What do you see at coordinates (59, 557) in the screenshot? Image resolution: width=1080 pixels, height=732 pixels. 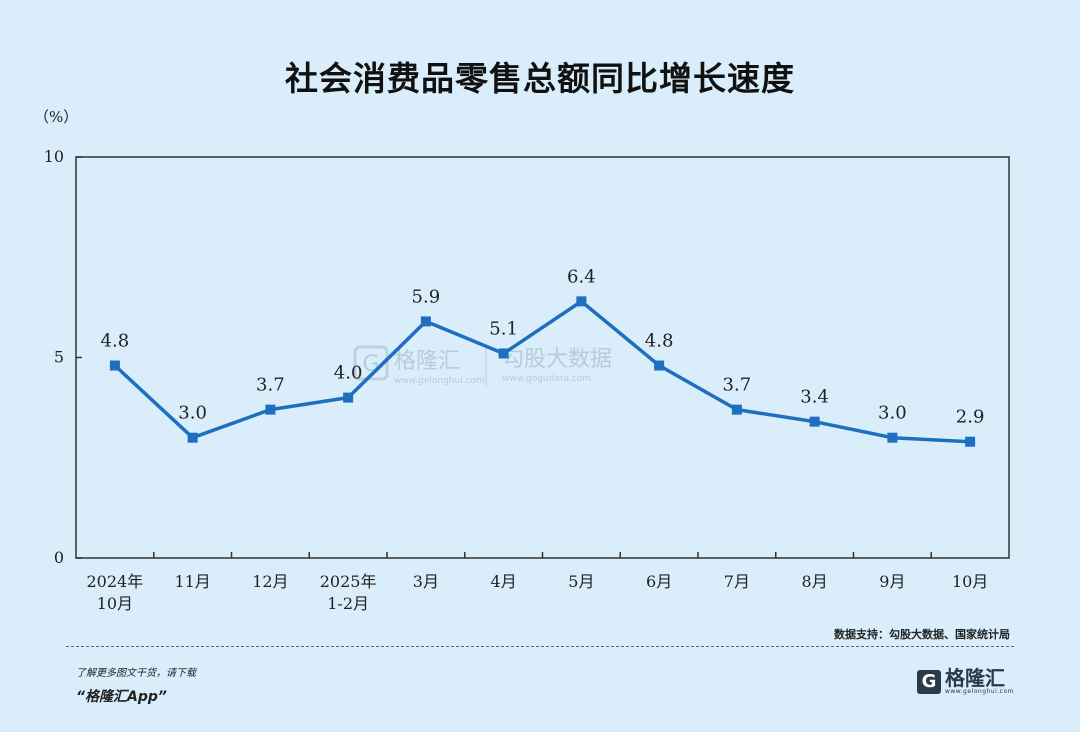 I see `y-tick-label: 0` at bounding box center [59, 557].